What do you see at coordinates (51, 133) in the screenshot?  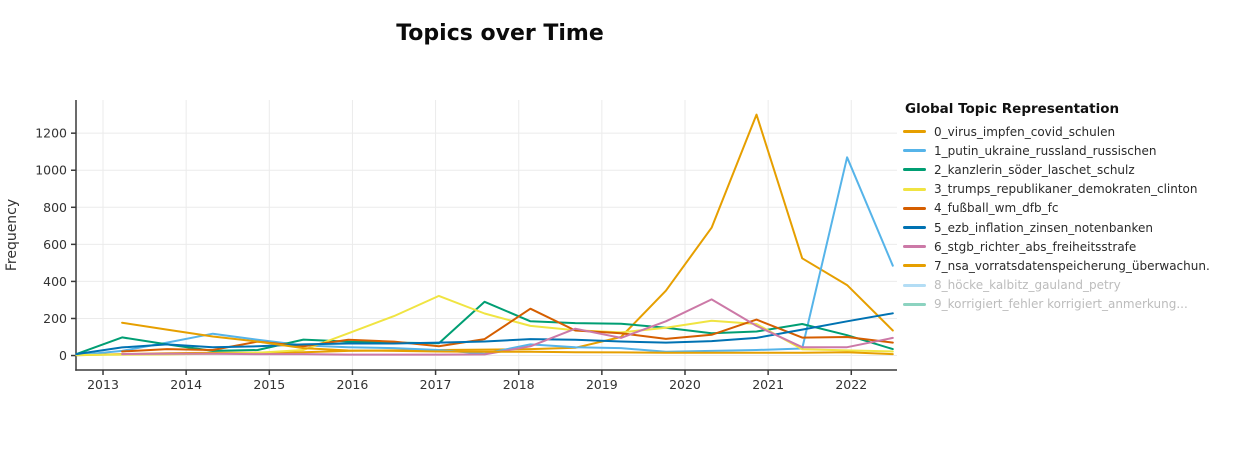 I see `y-tick-label: 1200` at bounding box center [51, 133].